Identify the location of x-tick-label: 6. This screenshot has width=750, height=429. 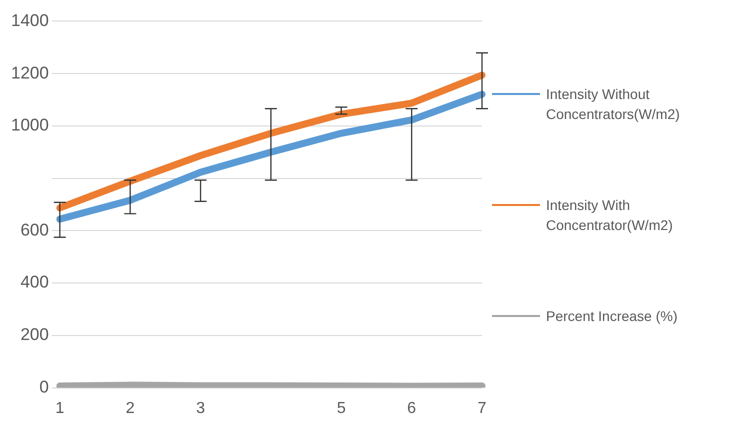
(411, 408).